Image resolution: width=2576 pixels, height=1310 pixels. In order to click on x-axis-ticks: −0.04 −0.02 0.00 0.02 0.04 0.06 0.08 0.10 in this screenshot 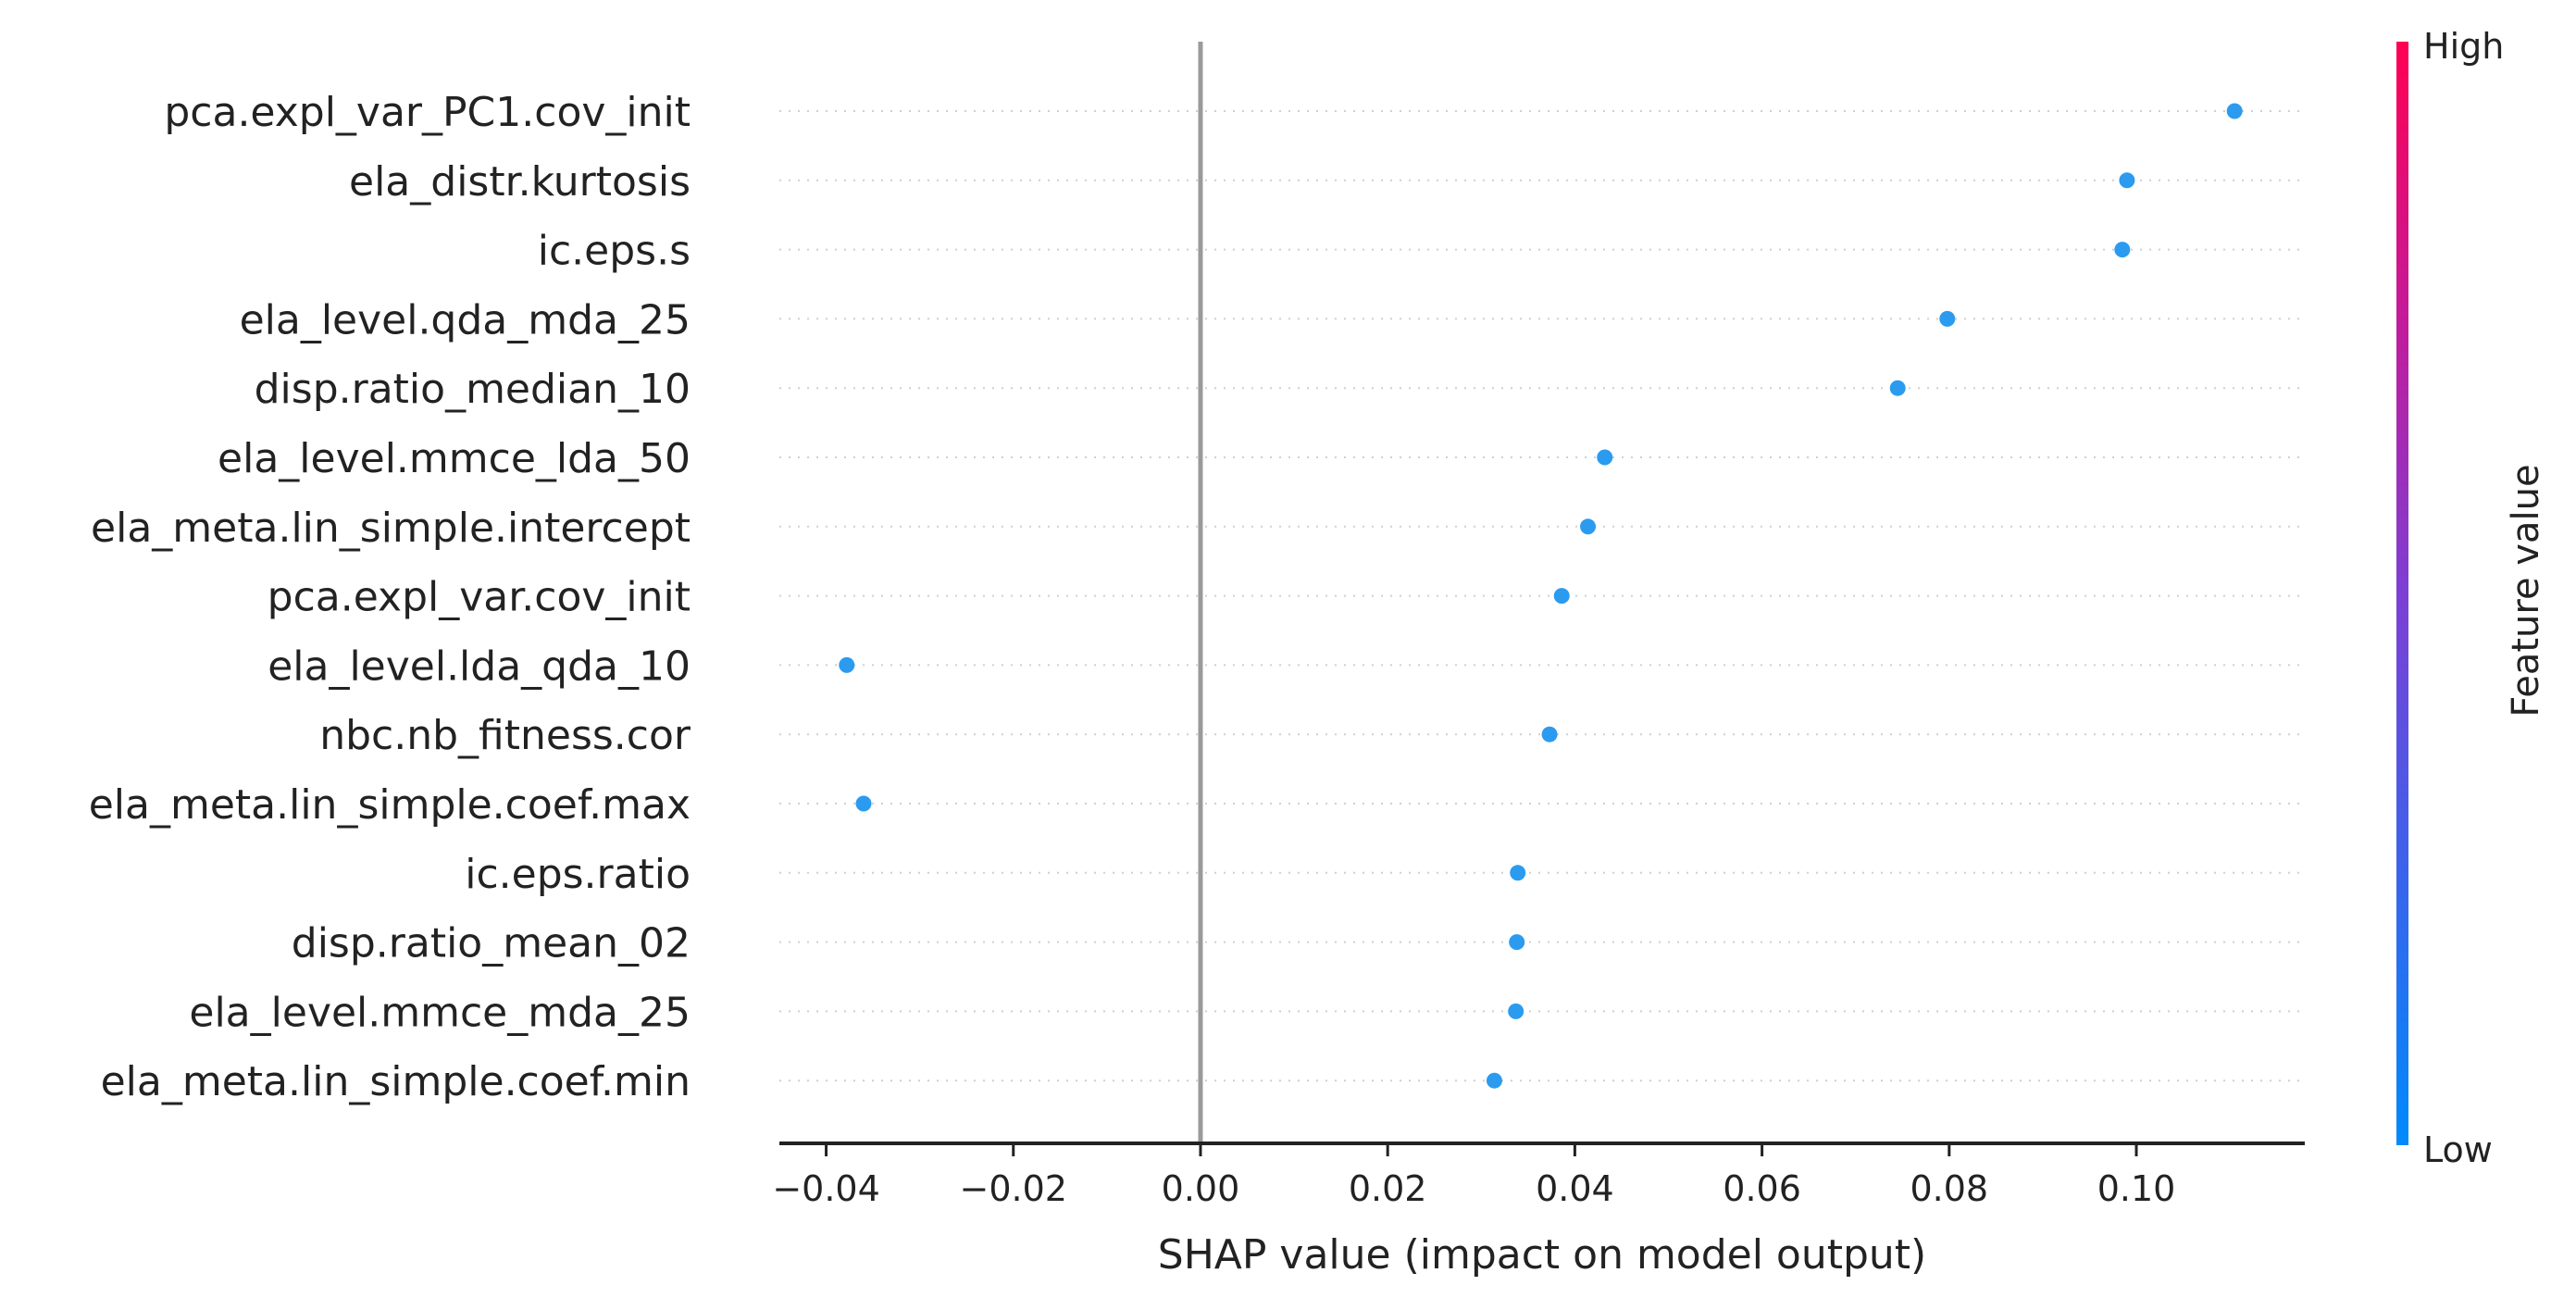, I will do `click(1473, 1176)`.